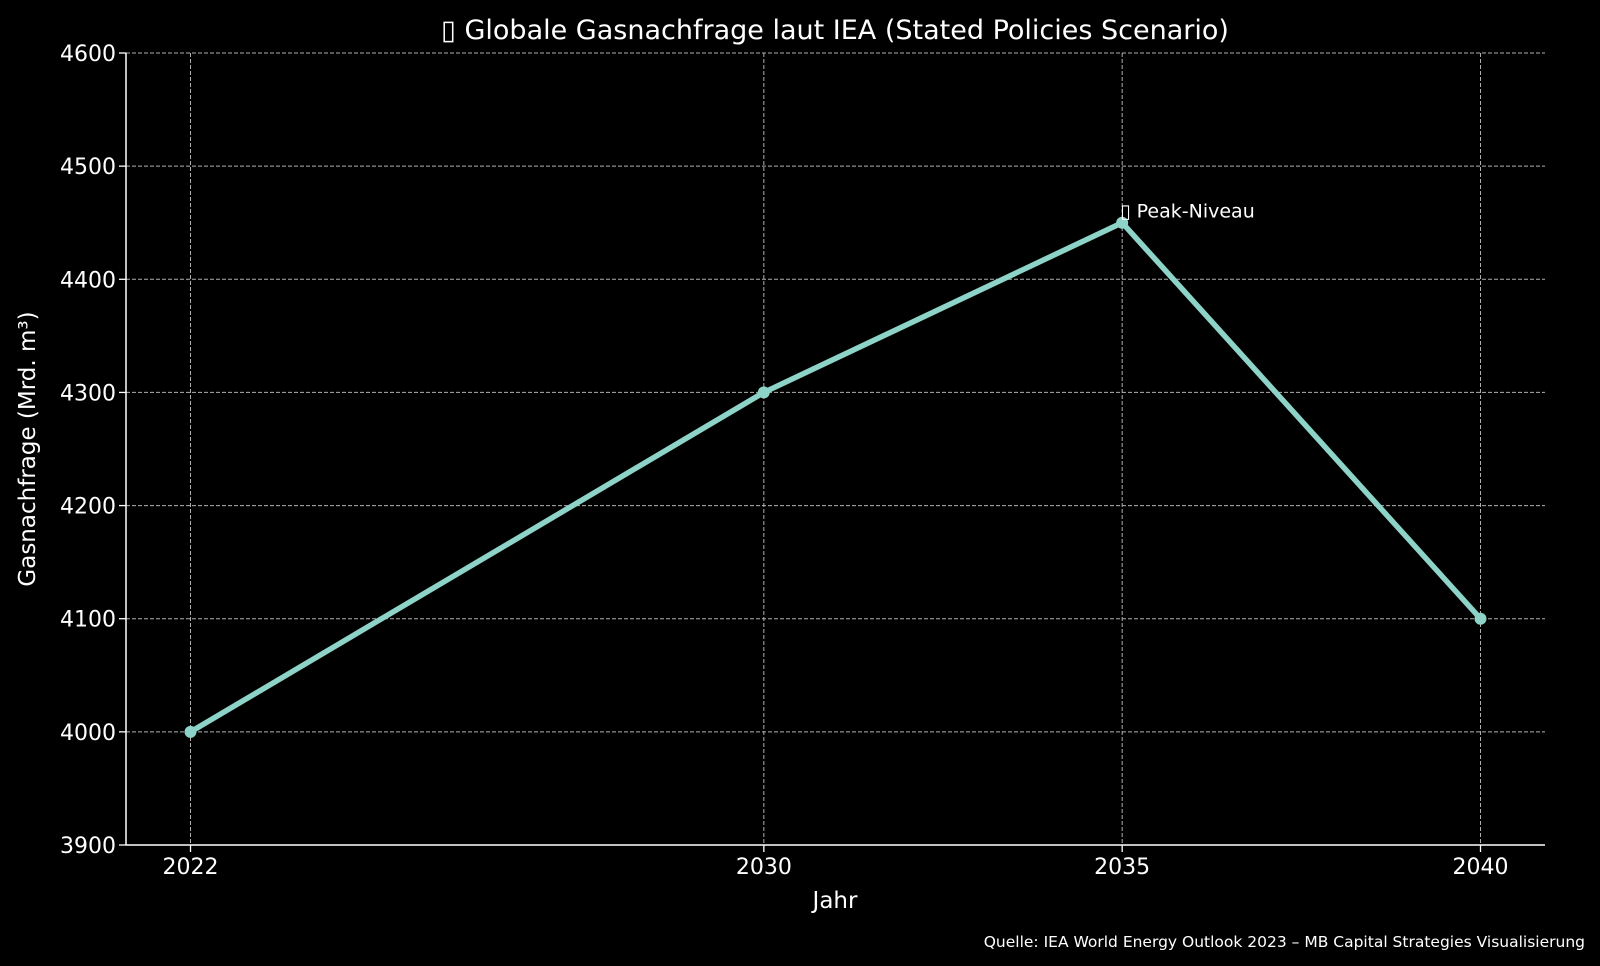 The height and width of the screenshot is (966, 1600). I want to click on x-tick-label: 2030, so click(764, 867).